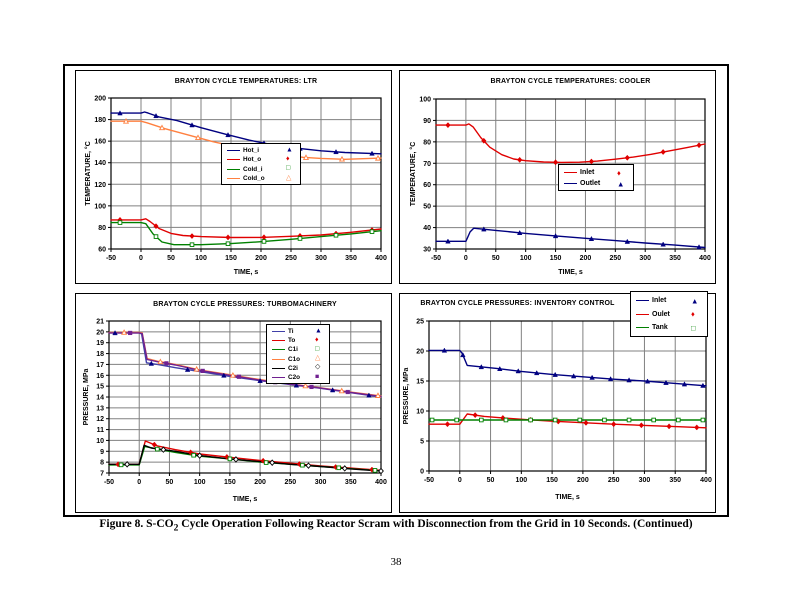 Image resolution: width=792 pixels, height=612 pixels. I want to click on legend-item: Hot_i ▲, so click(261, 150).